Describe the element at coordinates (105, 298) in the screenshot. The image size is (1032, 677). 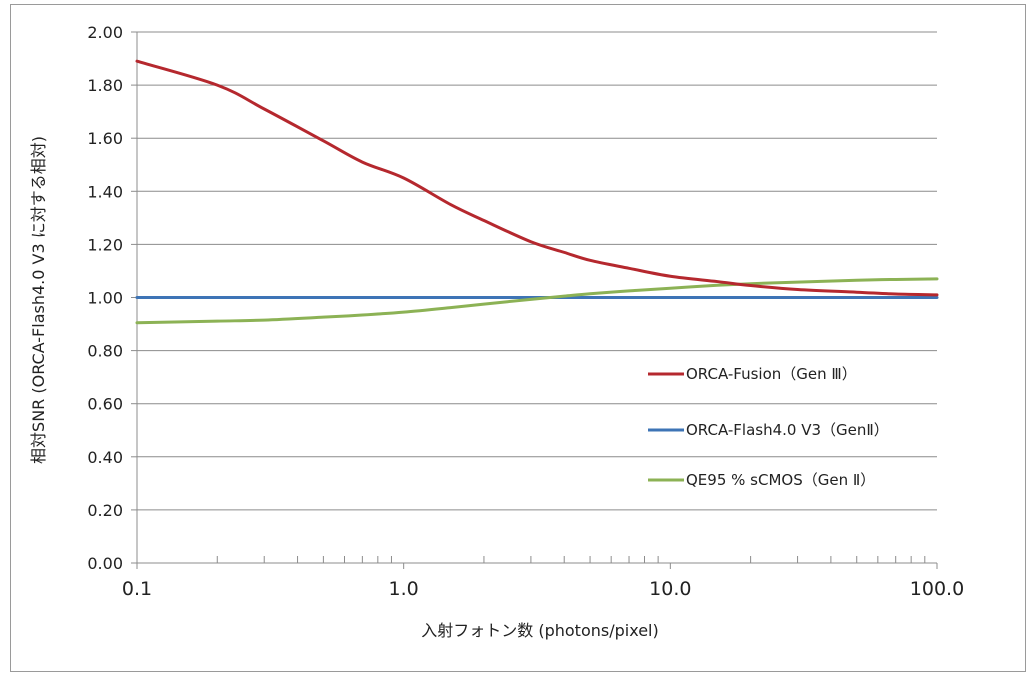
I see `y-tick-label: 1.00` at that location.